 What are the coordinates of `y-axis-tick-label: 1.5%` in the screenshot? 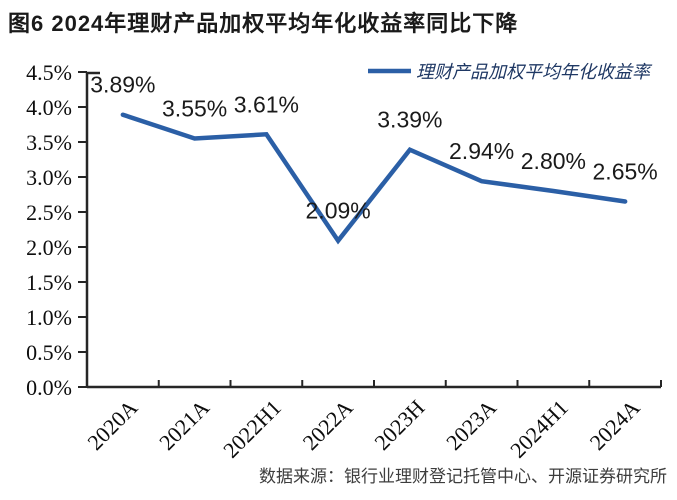 It's located at (49, 282).